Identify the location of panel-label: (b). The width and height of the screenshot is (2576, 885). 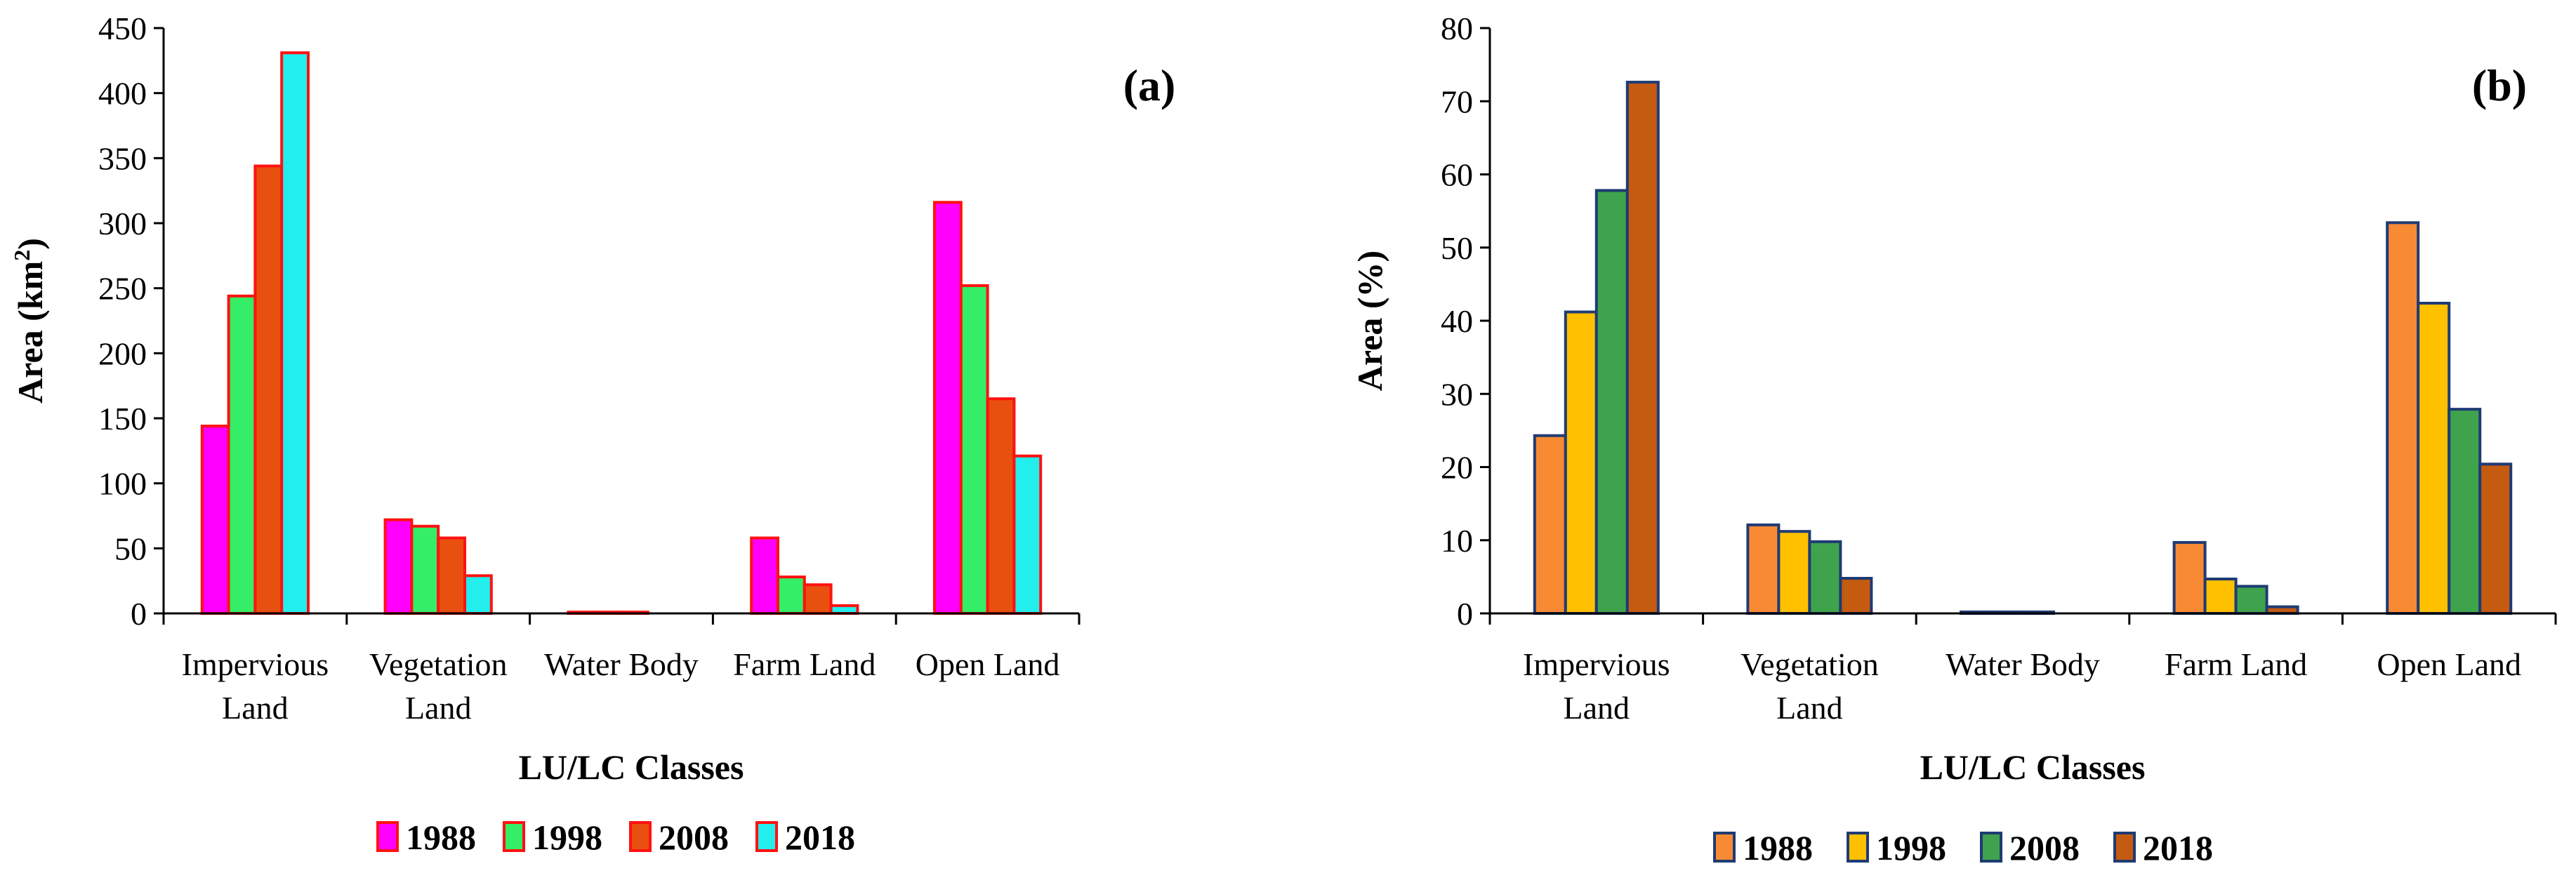
(2499, 85).